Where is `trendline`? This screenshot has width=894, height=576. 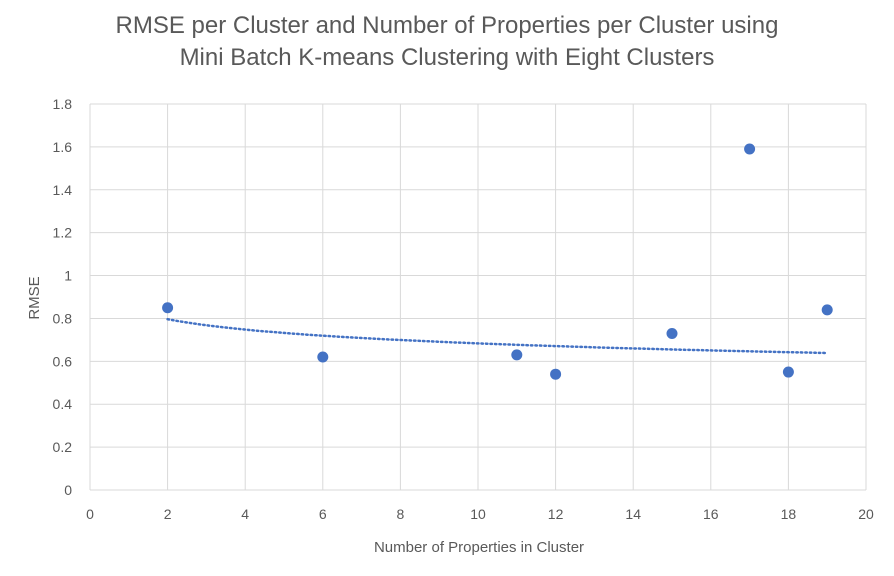
trendline is located at coordinates (497, 336).